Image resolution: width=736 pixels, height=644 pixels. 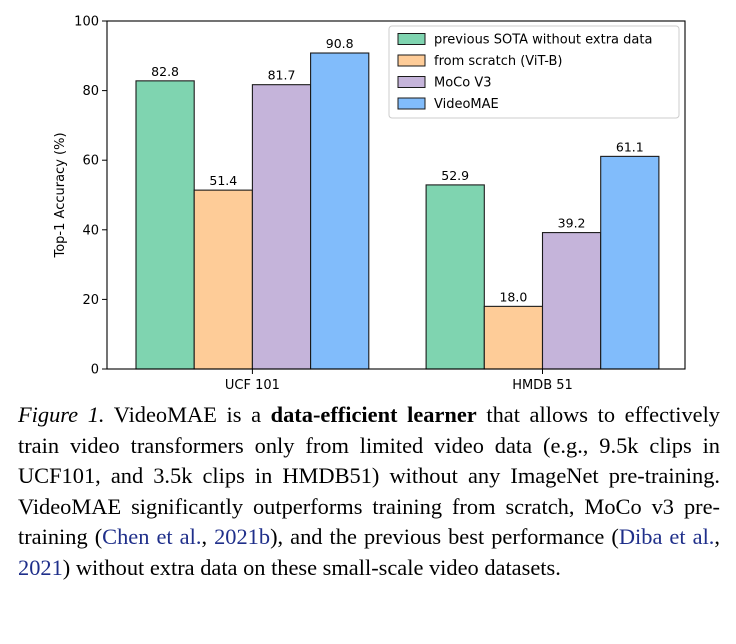 I want to click on citation-year-chen: 2021b, so click(x=242, y=536).